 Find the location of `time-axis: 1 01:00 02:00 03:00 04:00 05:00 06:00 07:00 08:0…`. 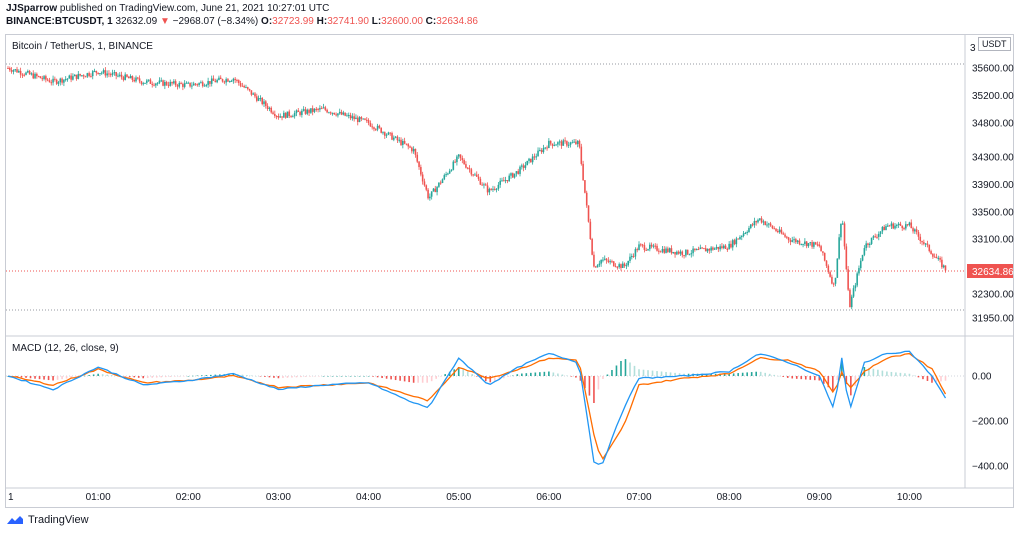

time-axis: 1 01:00 02:00 03:00 04:00 05:00 06:00 07:00 08:0… is located at coordinates (465, 497).